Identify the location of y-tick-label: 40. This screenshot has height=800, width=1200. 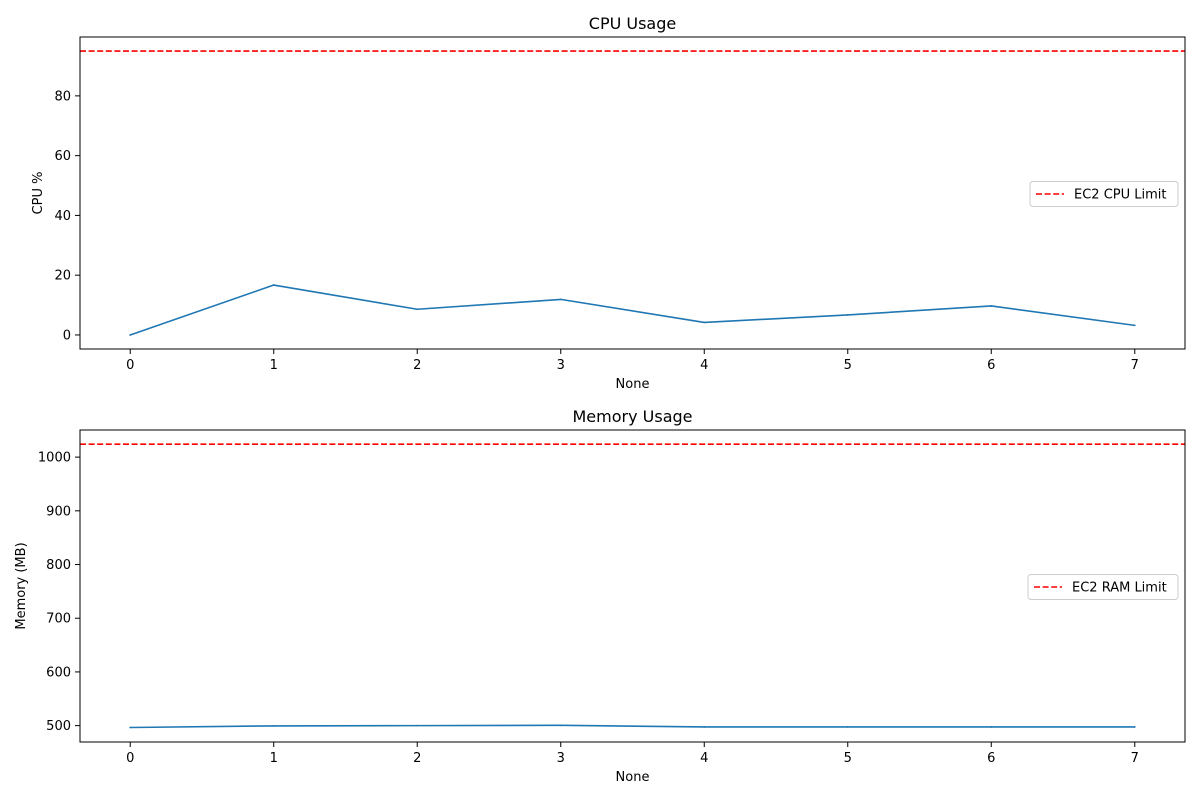
(62, 216).